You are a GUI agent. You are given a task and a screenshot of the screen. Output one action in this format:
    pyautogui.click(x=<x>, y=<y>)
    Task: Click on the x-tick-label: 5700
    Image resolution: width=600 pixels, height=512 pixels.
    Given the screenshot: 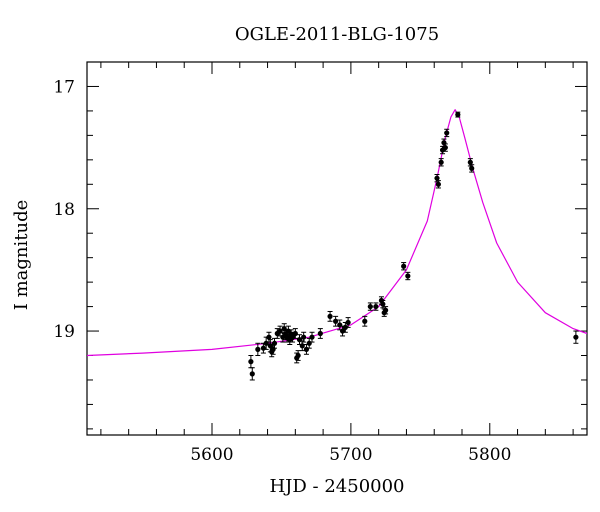 What is the action you would take?
    pyautogui.click(x=350, y=455)
    